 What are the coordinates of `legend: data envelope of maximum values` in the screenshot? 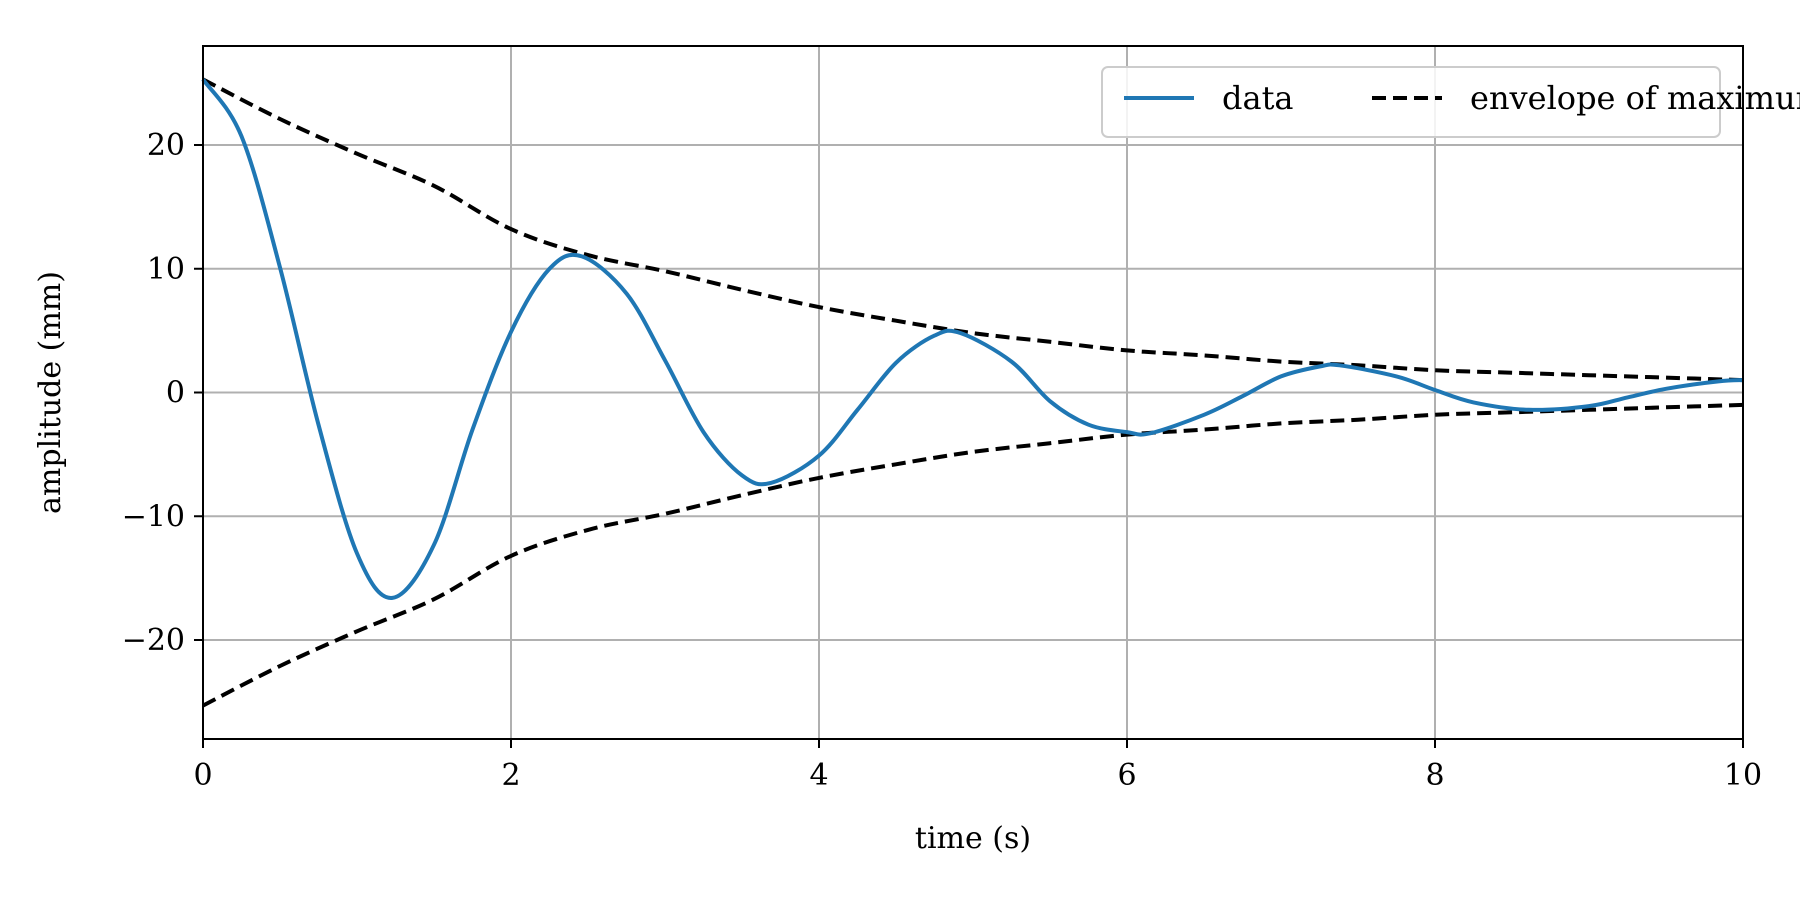 It's located at (1451, 102).